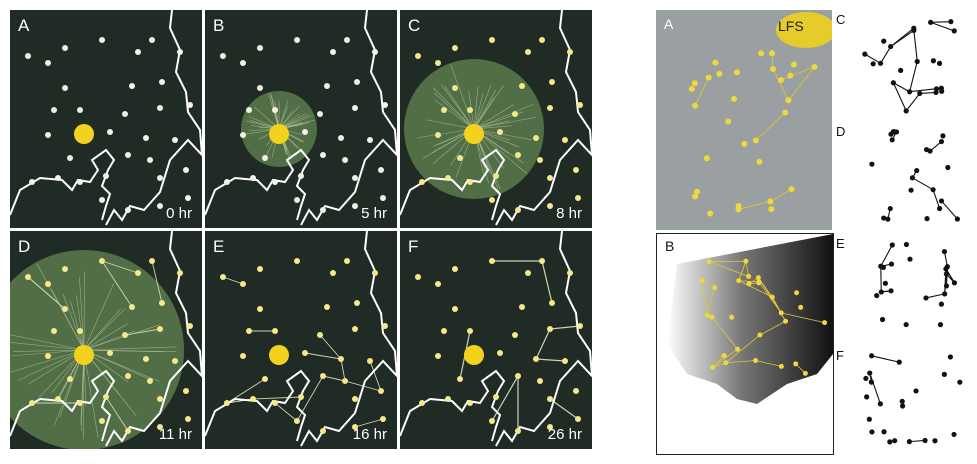 This screenshot has height=464, width=977. Describe the element at coordinates (301, 119) in the screenshot. I see `petri-panel-b: B 5 hr` at that location.